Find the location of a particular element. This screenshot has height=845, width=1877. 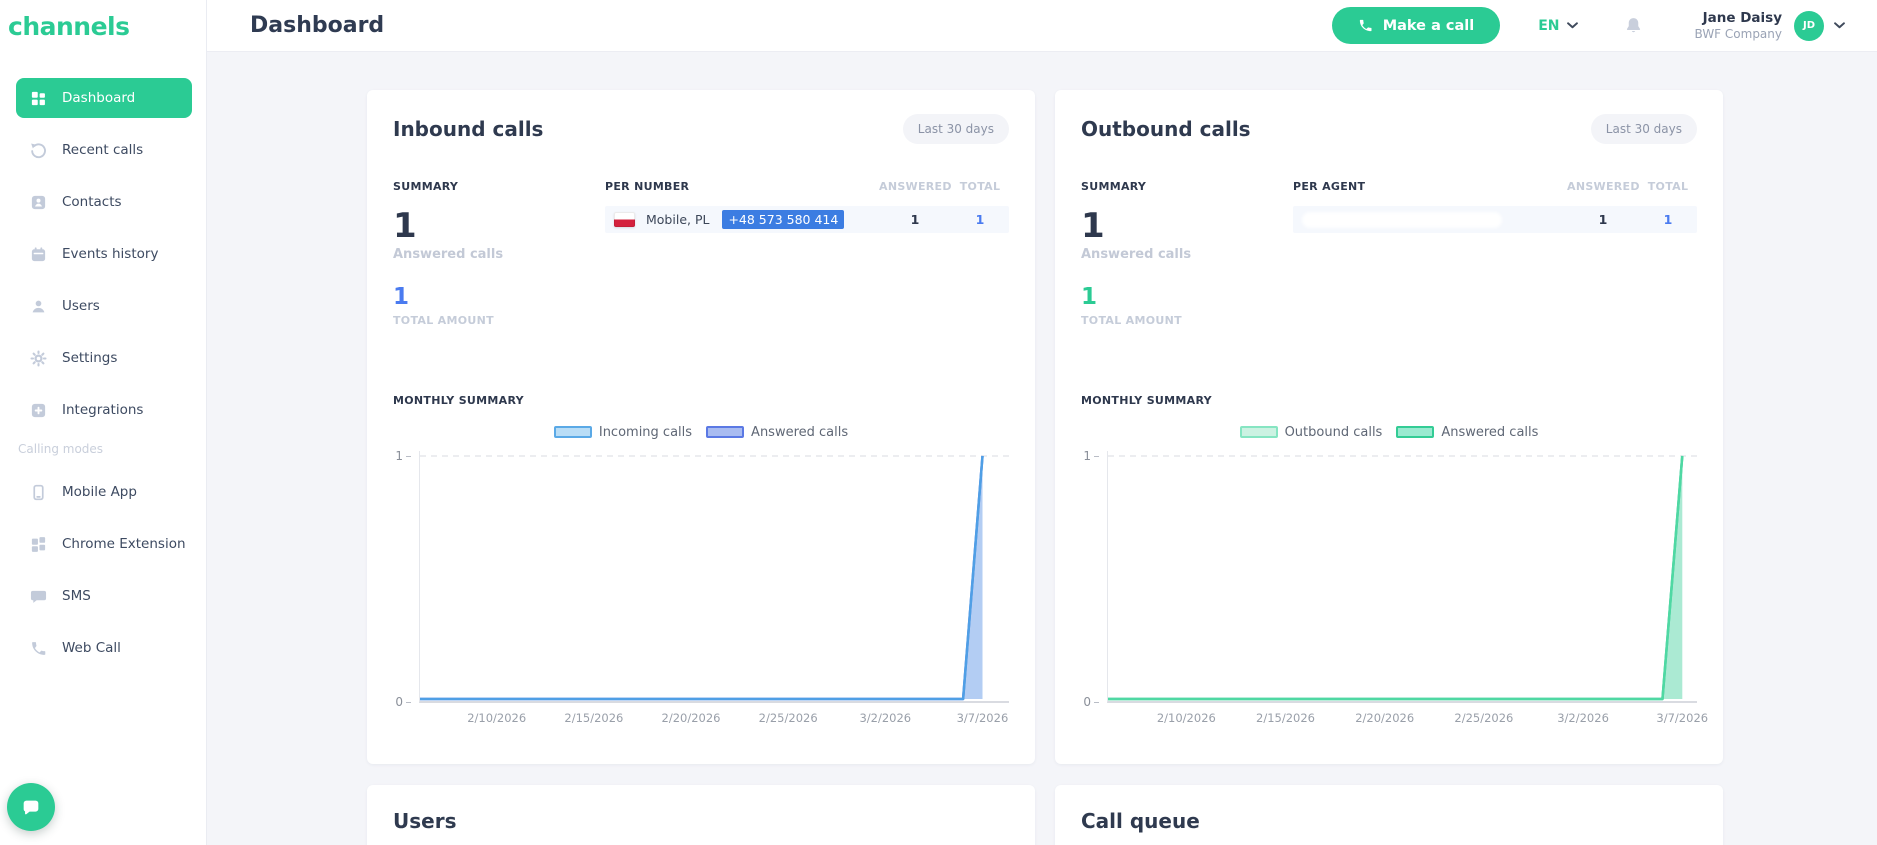

bell-icon is located at coordinates (1633, 25).